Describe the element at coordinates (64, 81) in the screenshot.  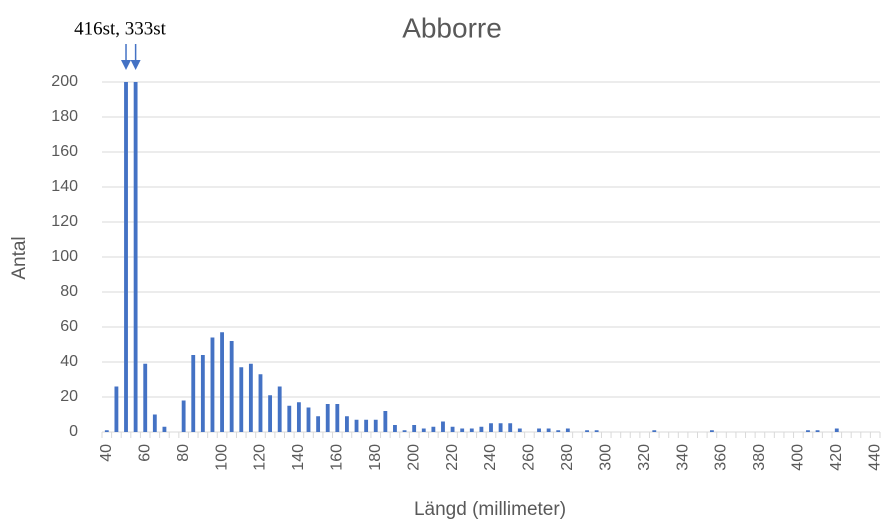
I see `y-tick-label: 200` at that location.